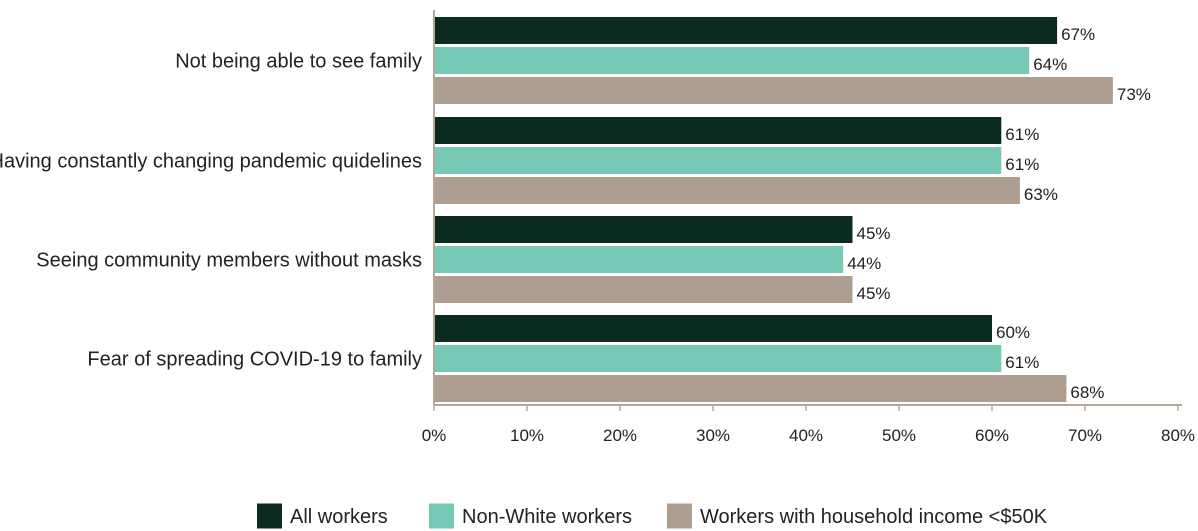  Describe the element at coordinates (254, 360) in the screenshot. I see `category-label: Fear of spreading COVID-19 to family` at that location.